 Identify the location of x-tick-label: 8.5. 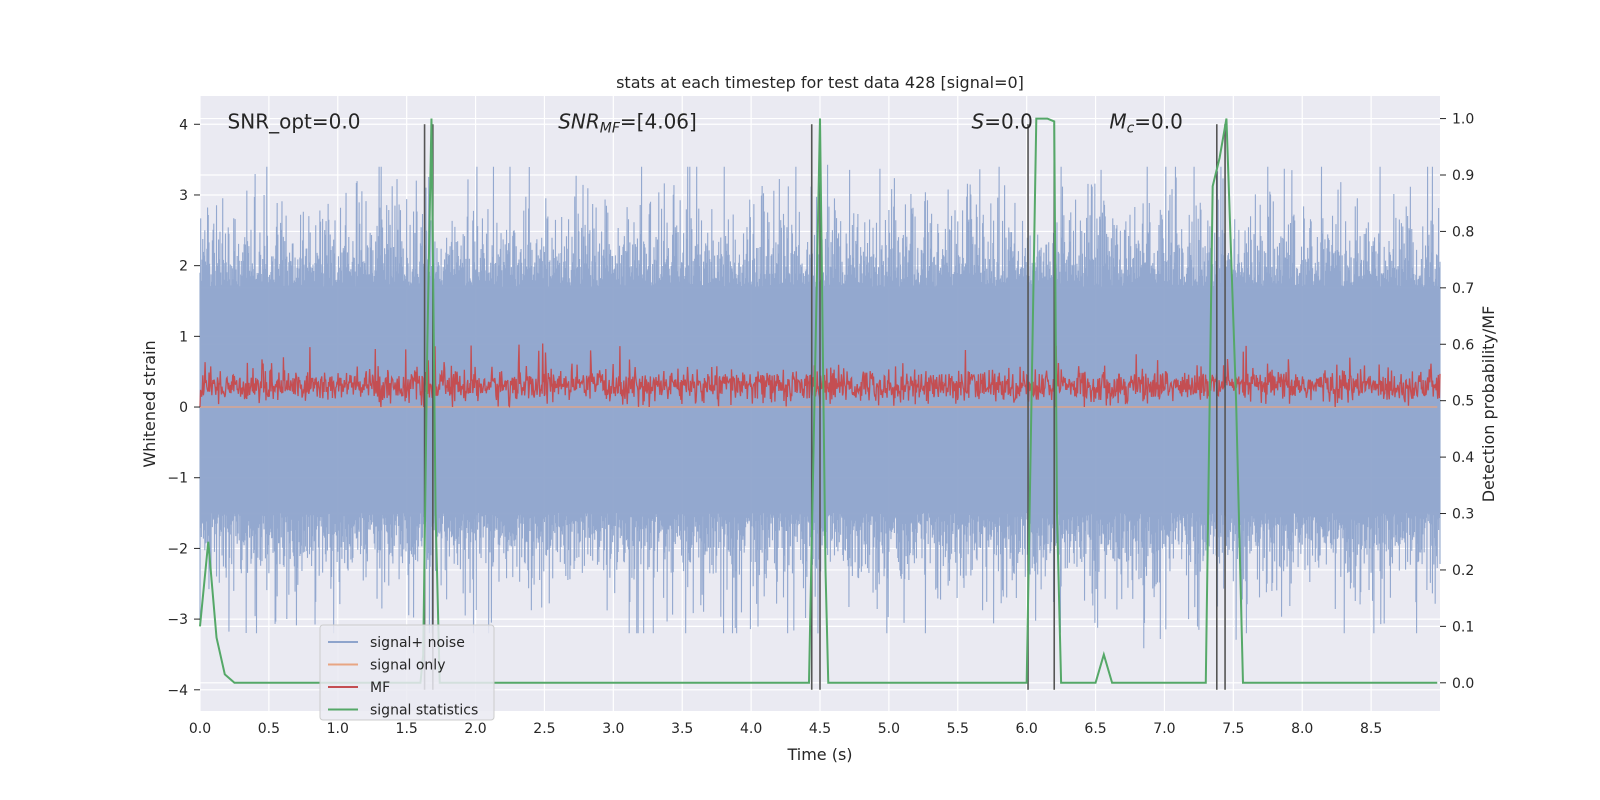
(1371, 729).